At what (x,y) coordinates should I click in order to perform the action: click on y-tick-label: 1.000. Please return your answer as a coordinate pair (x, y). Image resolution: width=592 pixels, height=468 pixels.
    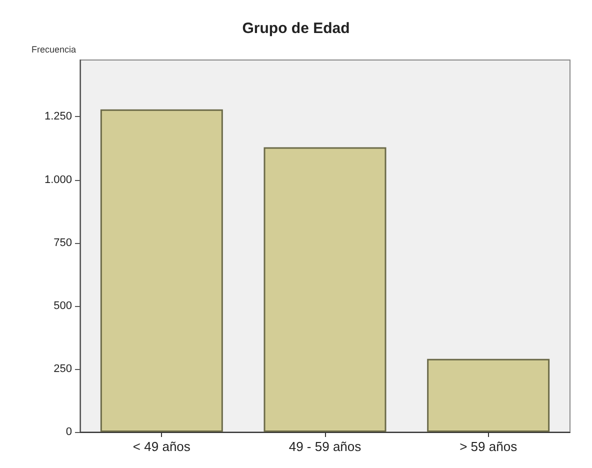
    Looking at the image, I should click on (58, 180).